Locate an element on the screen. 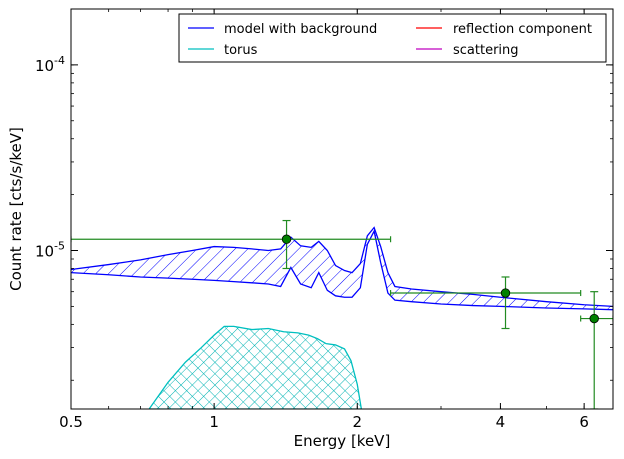 This screenshot has height=459, width=624. legend-entry-model: model with background is located at coordinates (282, 29).